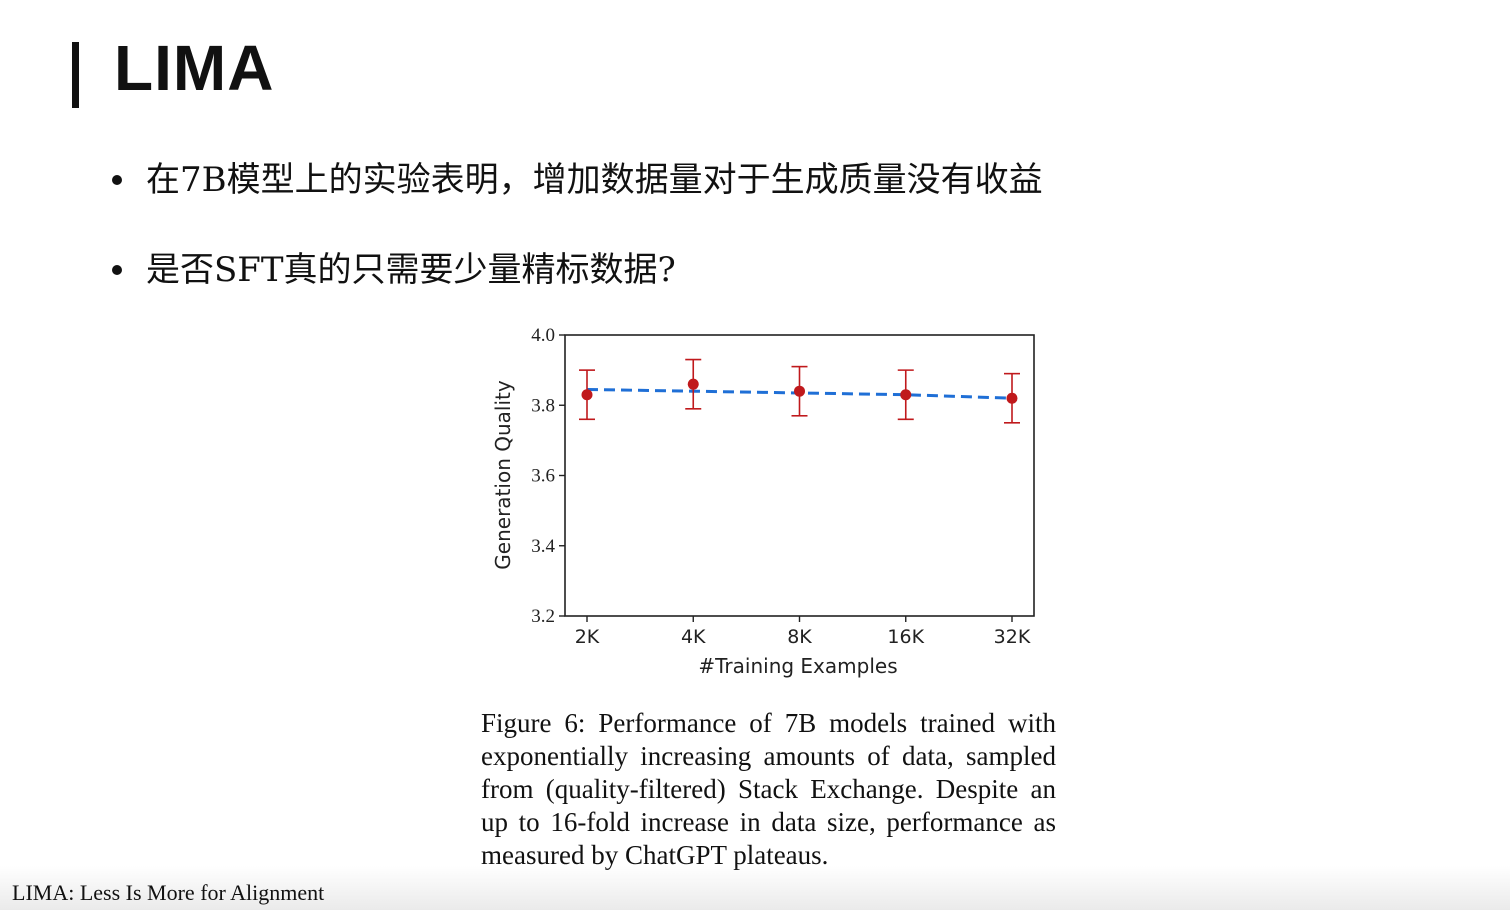 The width and height of the screenshot is (1510, 910). What do you see at coordinates (75, 75) in the screenshot?
I see `title-accent-bar` at bounding box center [75, 75].